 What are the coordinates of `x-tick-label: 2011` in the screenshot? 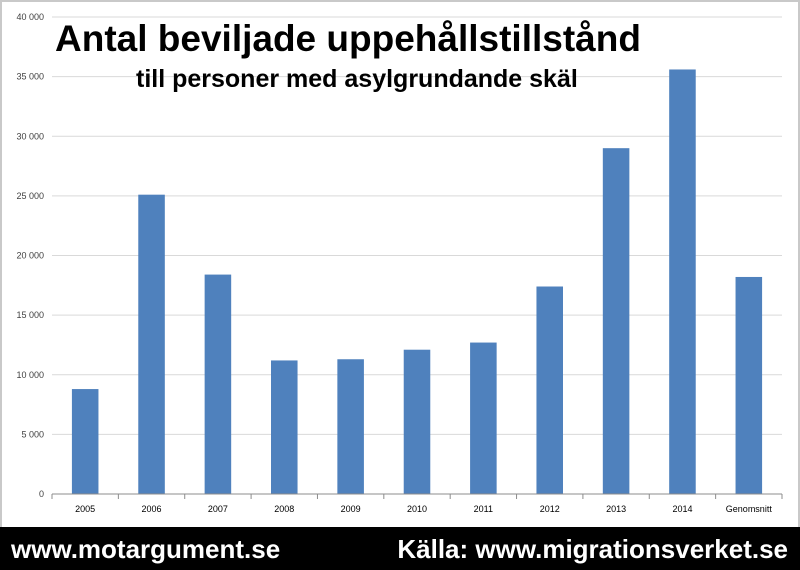 It's located at (483, 509).